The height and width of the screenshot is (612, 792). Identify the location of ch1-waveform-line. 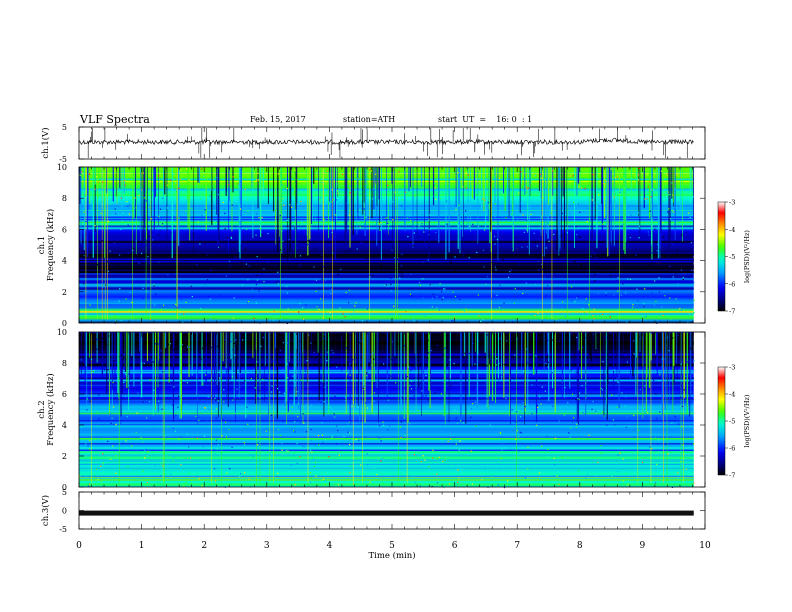
(386, 141).